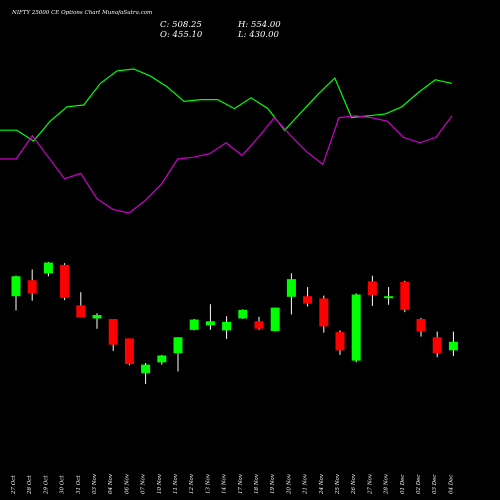 The image size is (500, 500). Describe the element at coordinates (144, 483) in the screenshot. I see `x-tick-label: 07 Nov` at that location.